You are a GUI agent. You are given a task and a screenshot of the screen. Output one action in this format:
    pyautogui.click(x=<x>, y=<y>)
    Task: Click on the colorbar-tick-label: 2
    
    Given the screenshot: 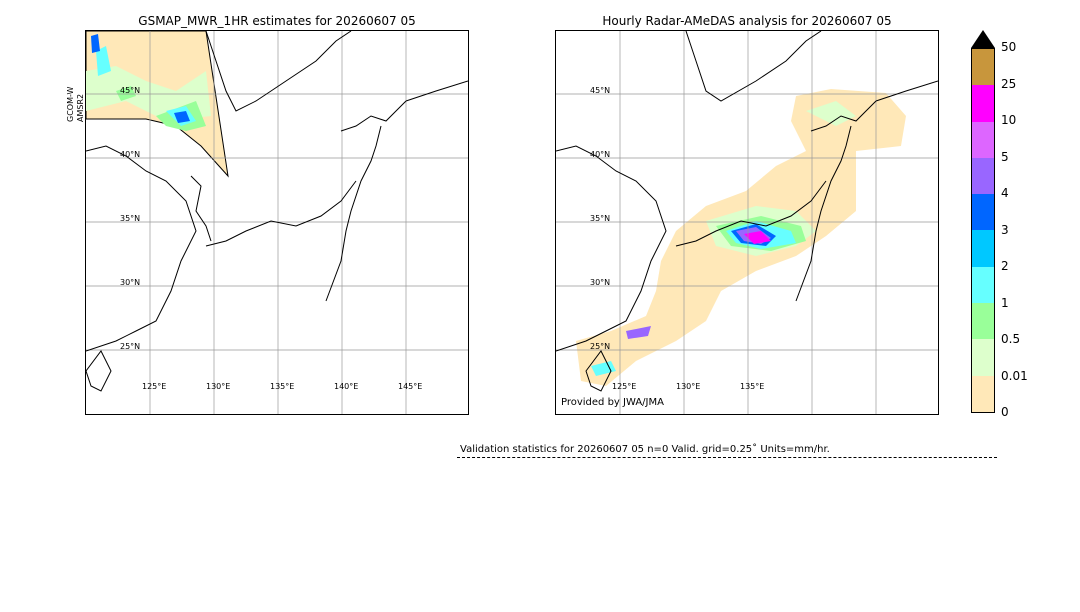 What is the action you would take?
    pyautogui.click(x=1005, y=266)
    